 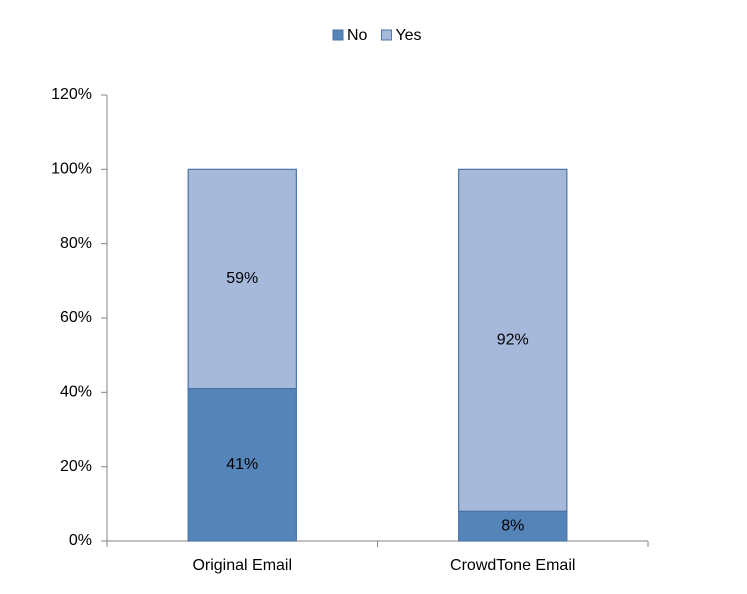 I want to click on y-tick-label: 120%, so click(x=71, y=94).